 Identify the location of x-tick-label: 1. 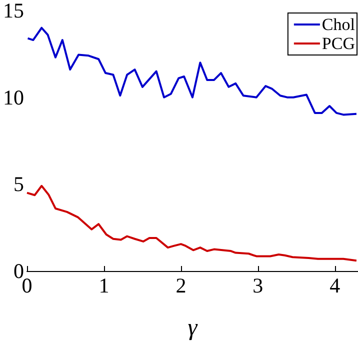
(104, 286).